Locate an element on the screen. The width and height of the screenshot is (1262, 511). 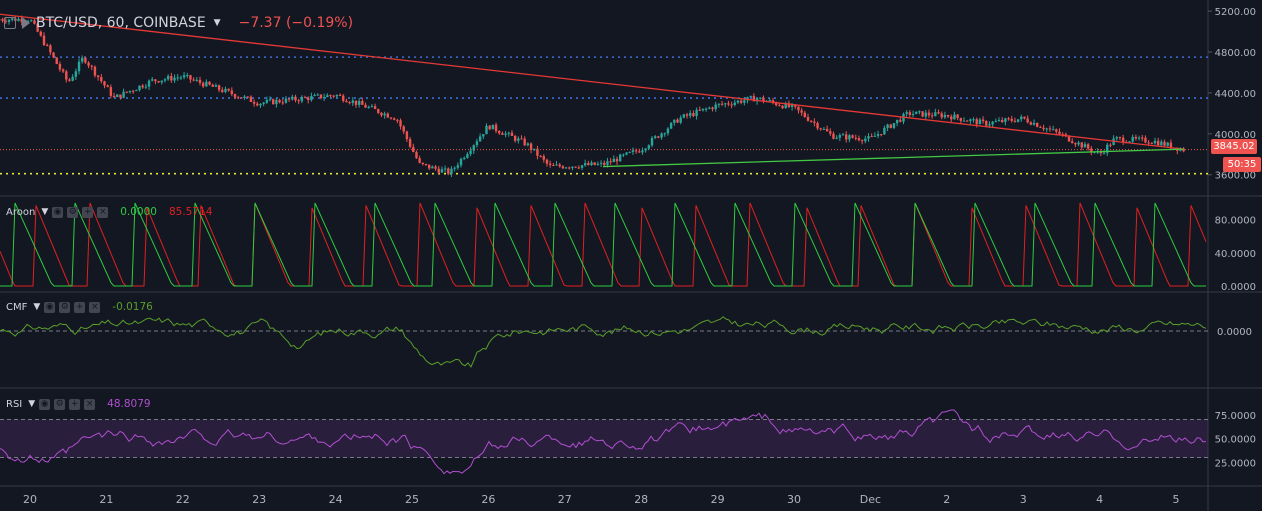
time-axis-label: 22 is located at coordinates (183, 499).